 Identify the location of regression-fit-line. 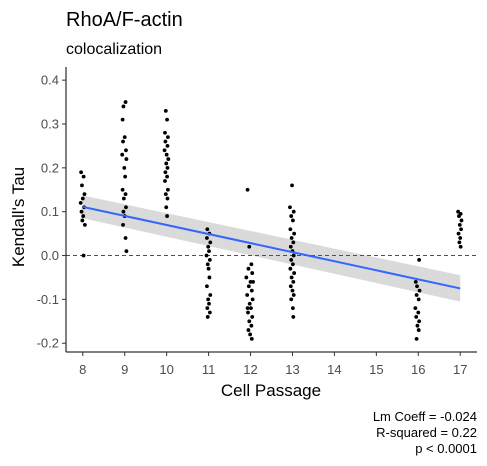
(271, 247).